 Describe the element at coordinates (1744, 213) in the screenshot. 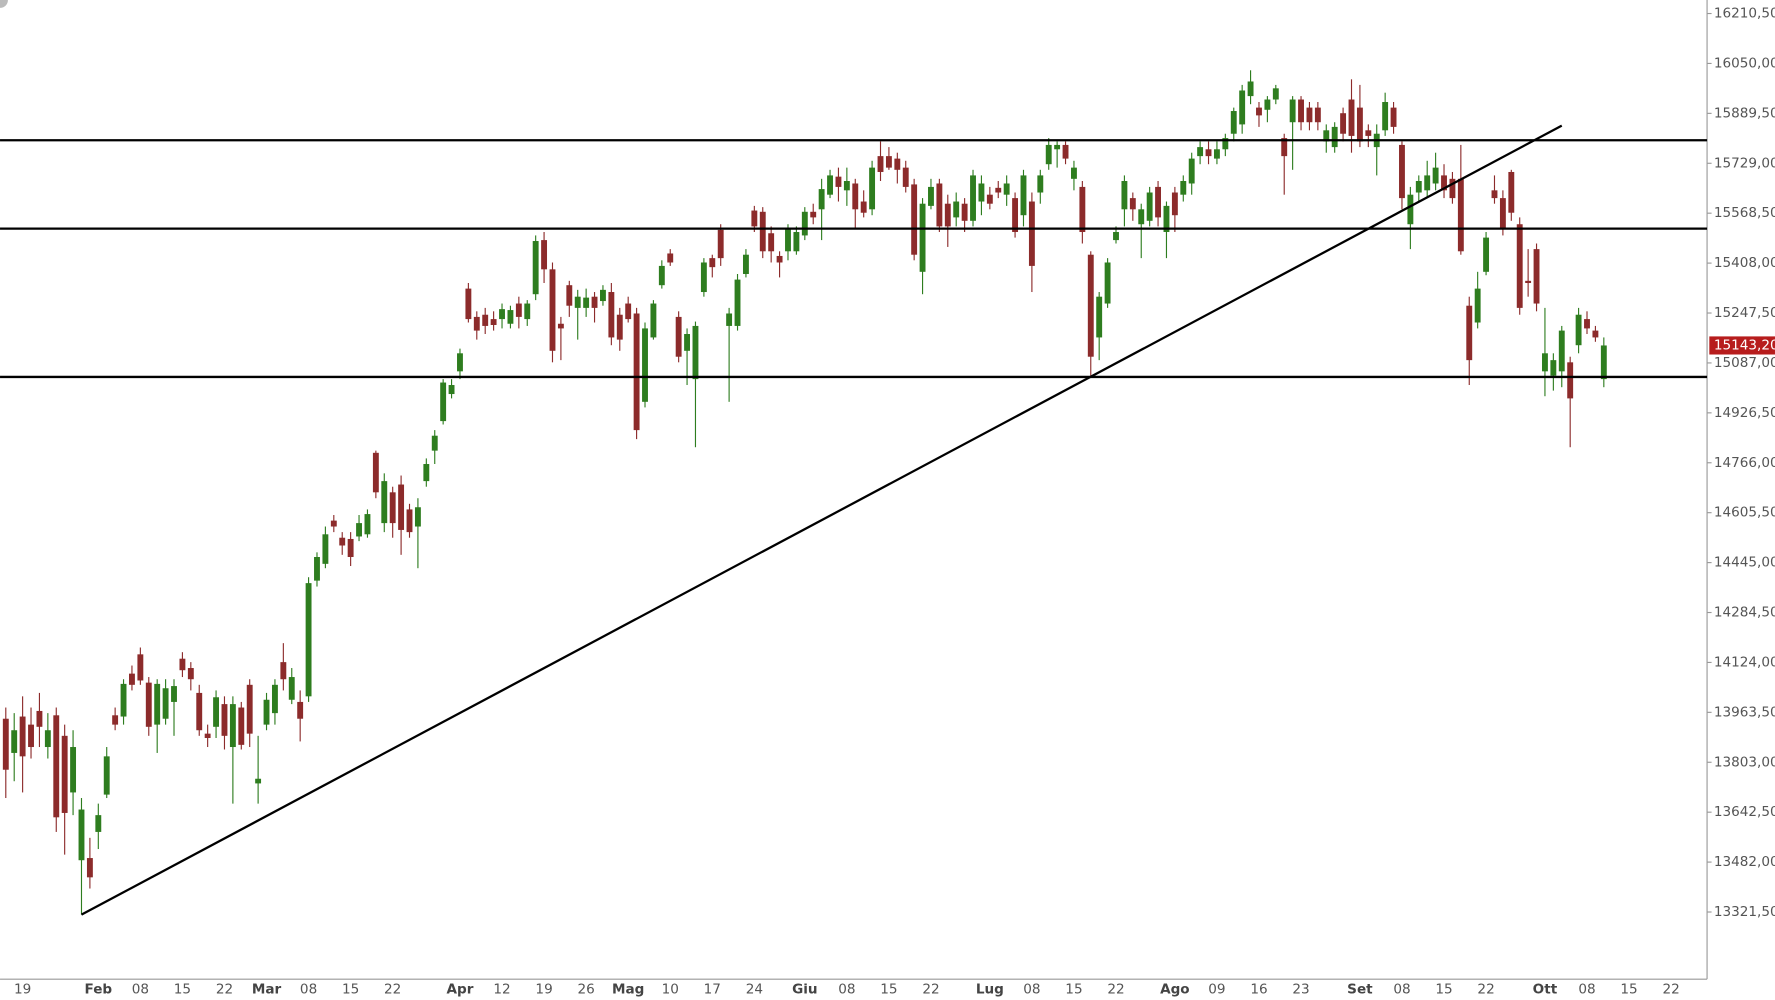

I see `y-tick-label: 15568,50` at that location.